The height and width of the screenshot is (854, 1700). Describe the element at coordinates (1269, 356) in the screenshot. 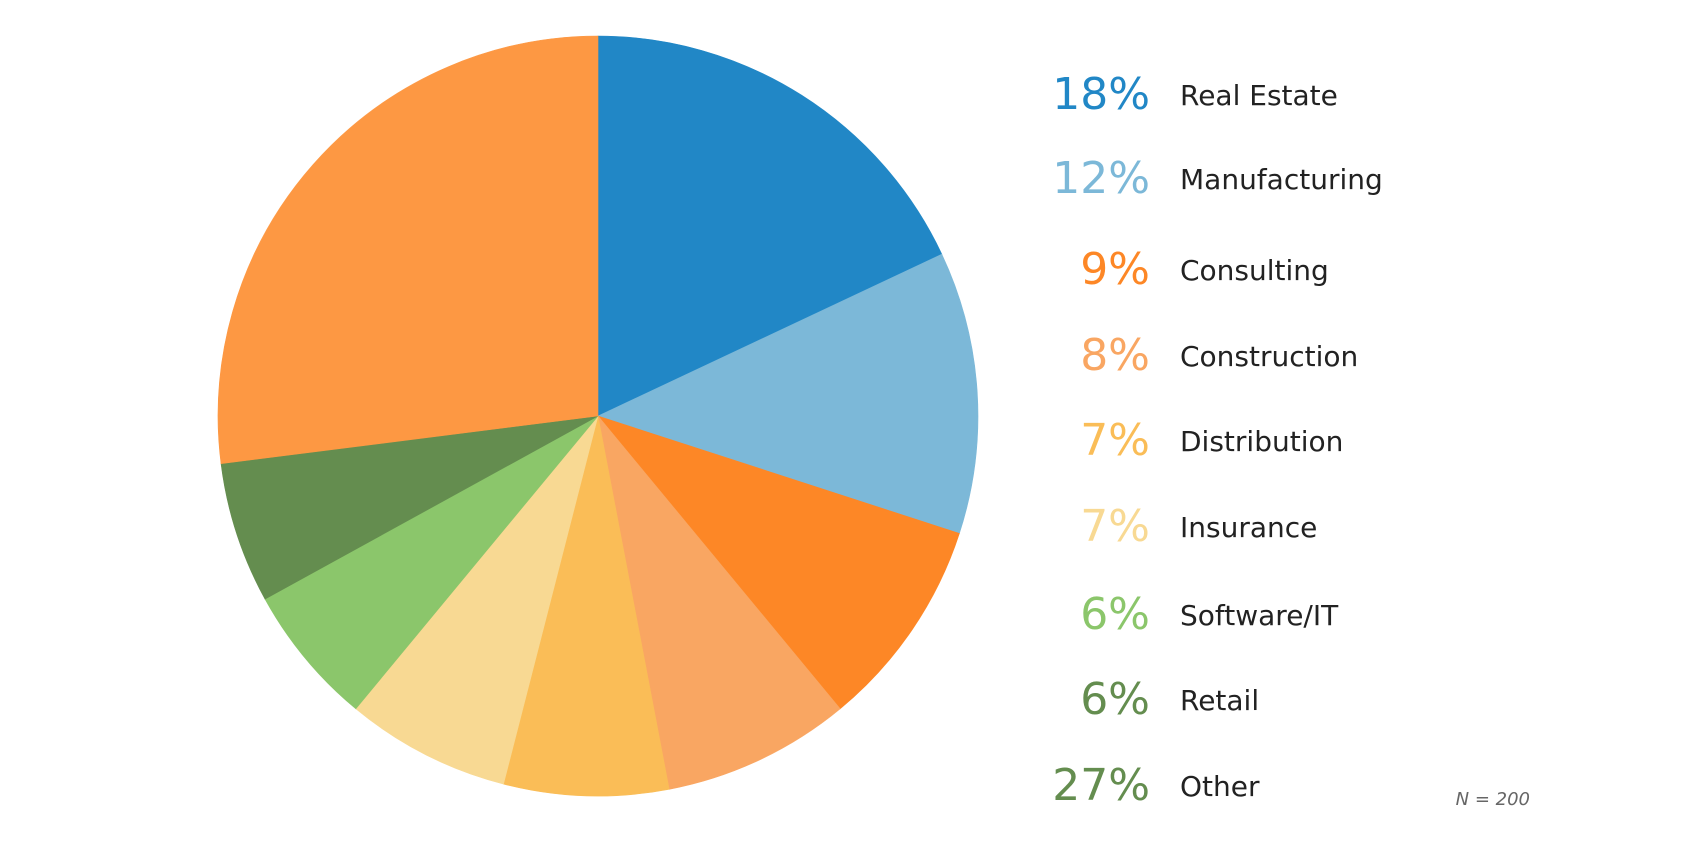

I see `legend-label-construction: Construction` at that location.